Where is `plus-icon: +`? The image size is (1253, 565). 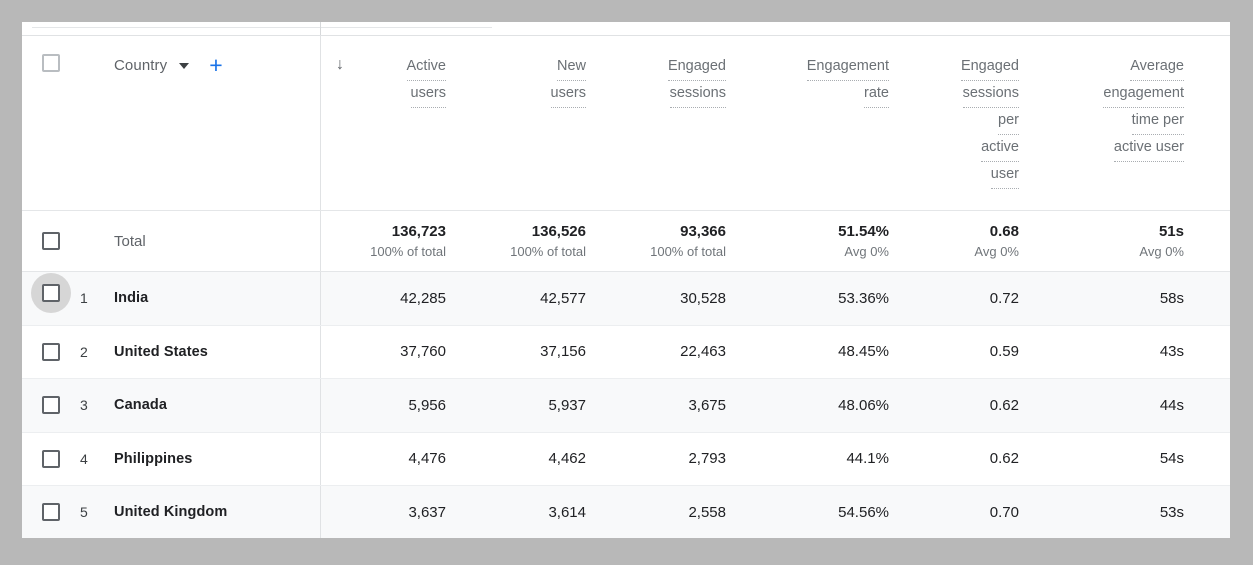
plus-icon: + is located at coordinates (216, 65).